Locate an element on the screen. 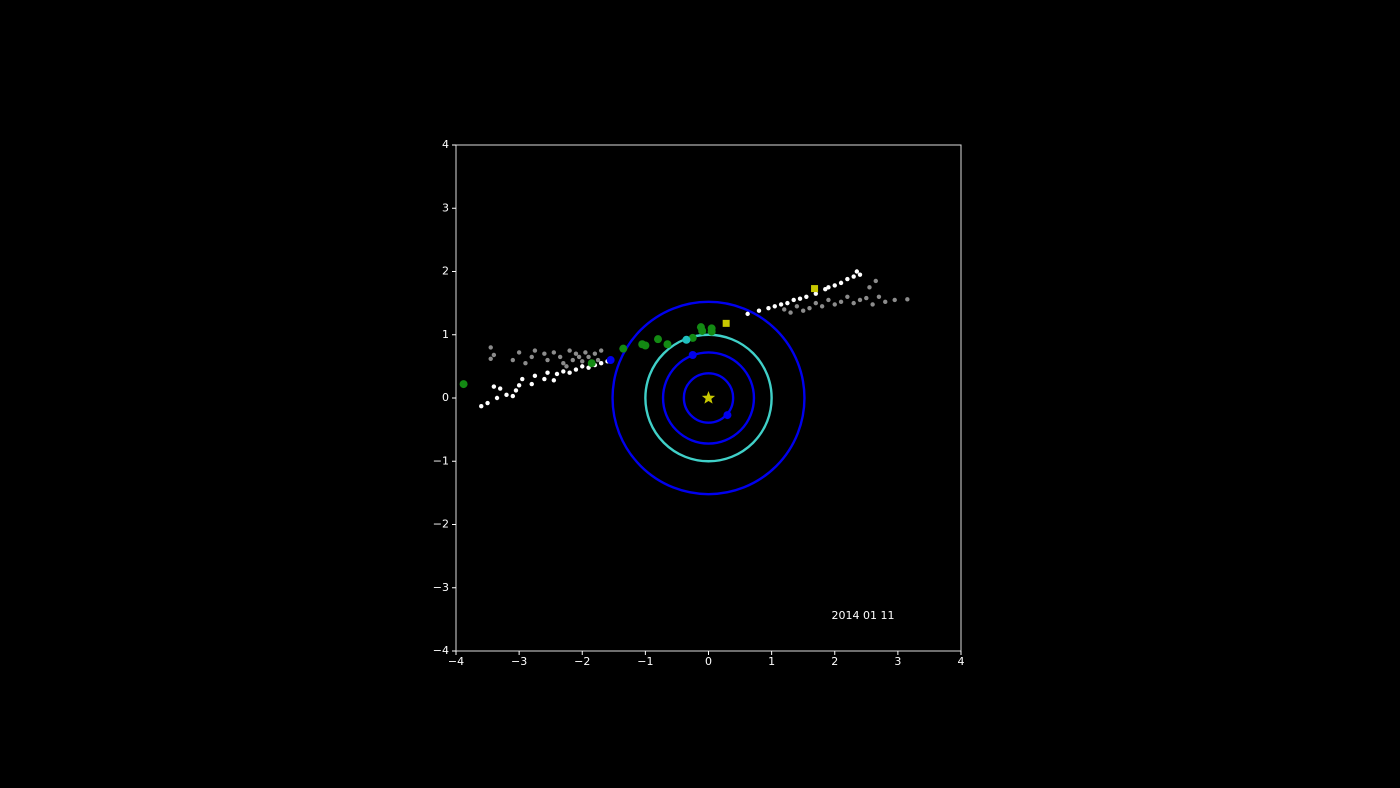  y-tick-label: −2 is located at coordinates (441, 524).